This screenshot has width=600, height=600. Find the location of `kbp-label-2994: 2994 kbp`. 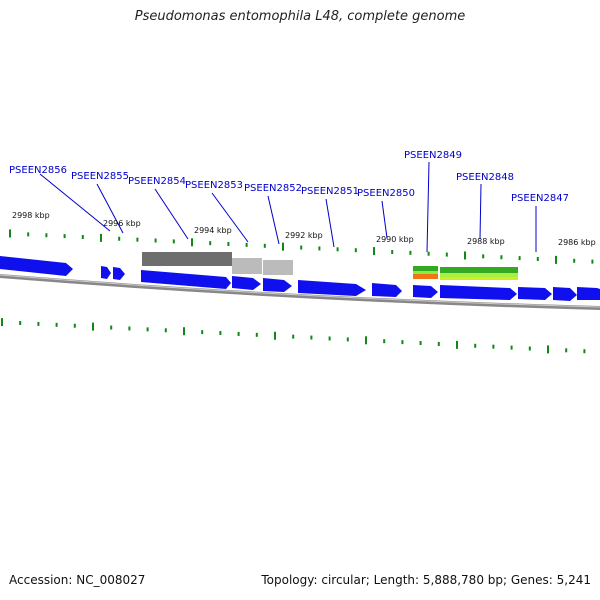

kbp-label-2994: 2994 kbp is located at coordinates (213, 230).